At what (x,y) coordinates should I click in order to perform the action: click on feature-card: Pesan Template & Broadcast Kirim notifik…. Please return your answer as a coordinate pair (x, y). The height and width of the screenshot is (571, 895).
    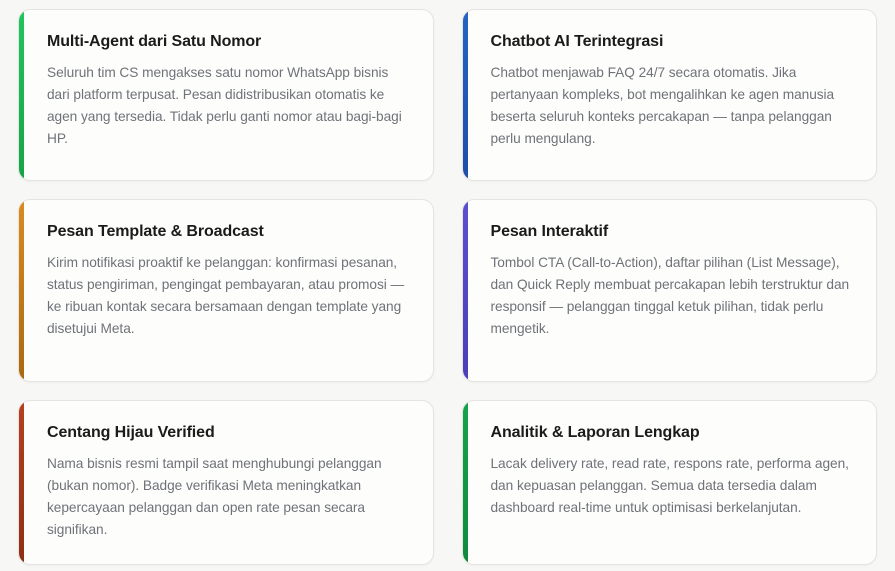
    Looking at the image, I should click on (226, 290).